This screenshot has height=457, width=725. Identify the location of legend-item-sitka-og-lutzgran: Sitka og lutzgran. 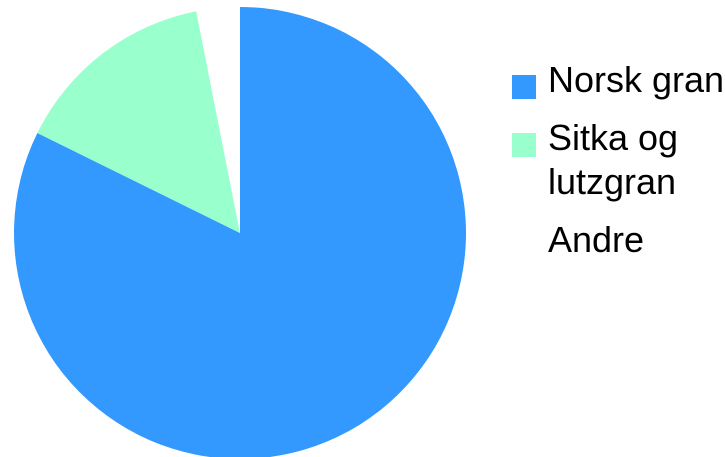
(618, 160).